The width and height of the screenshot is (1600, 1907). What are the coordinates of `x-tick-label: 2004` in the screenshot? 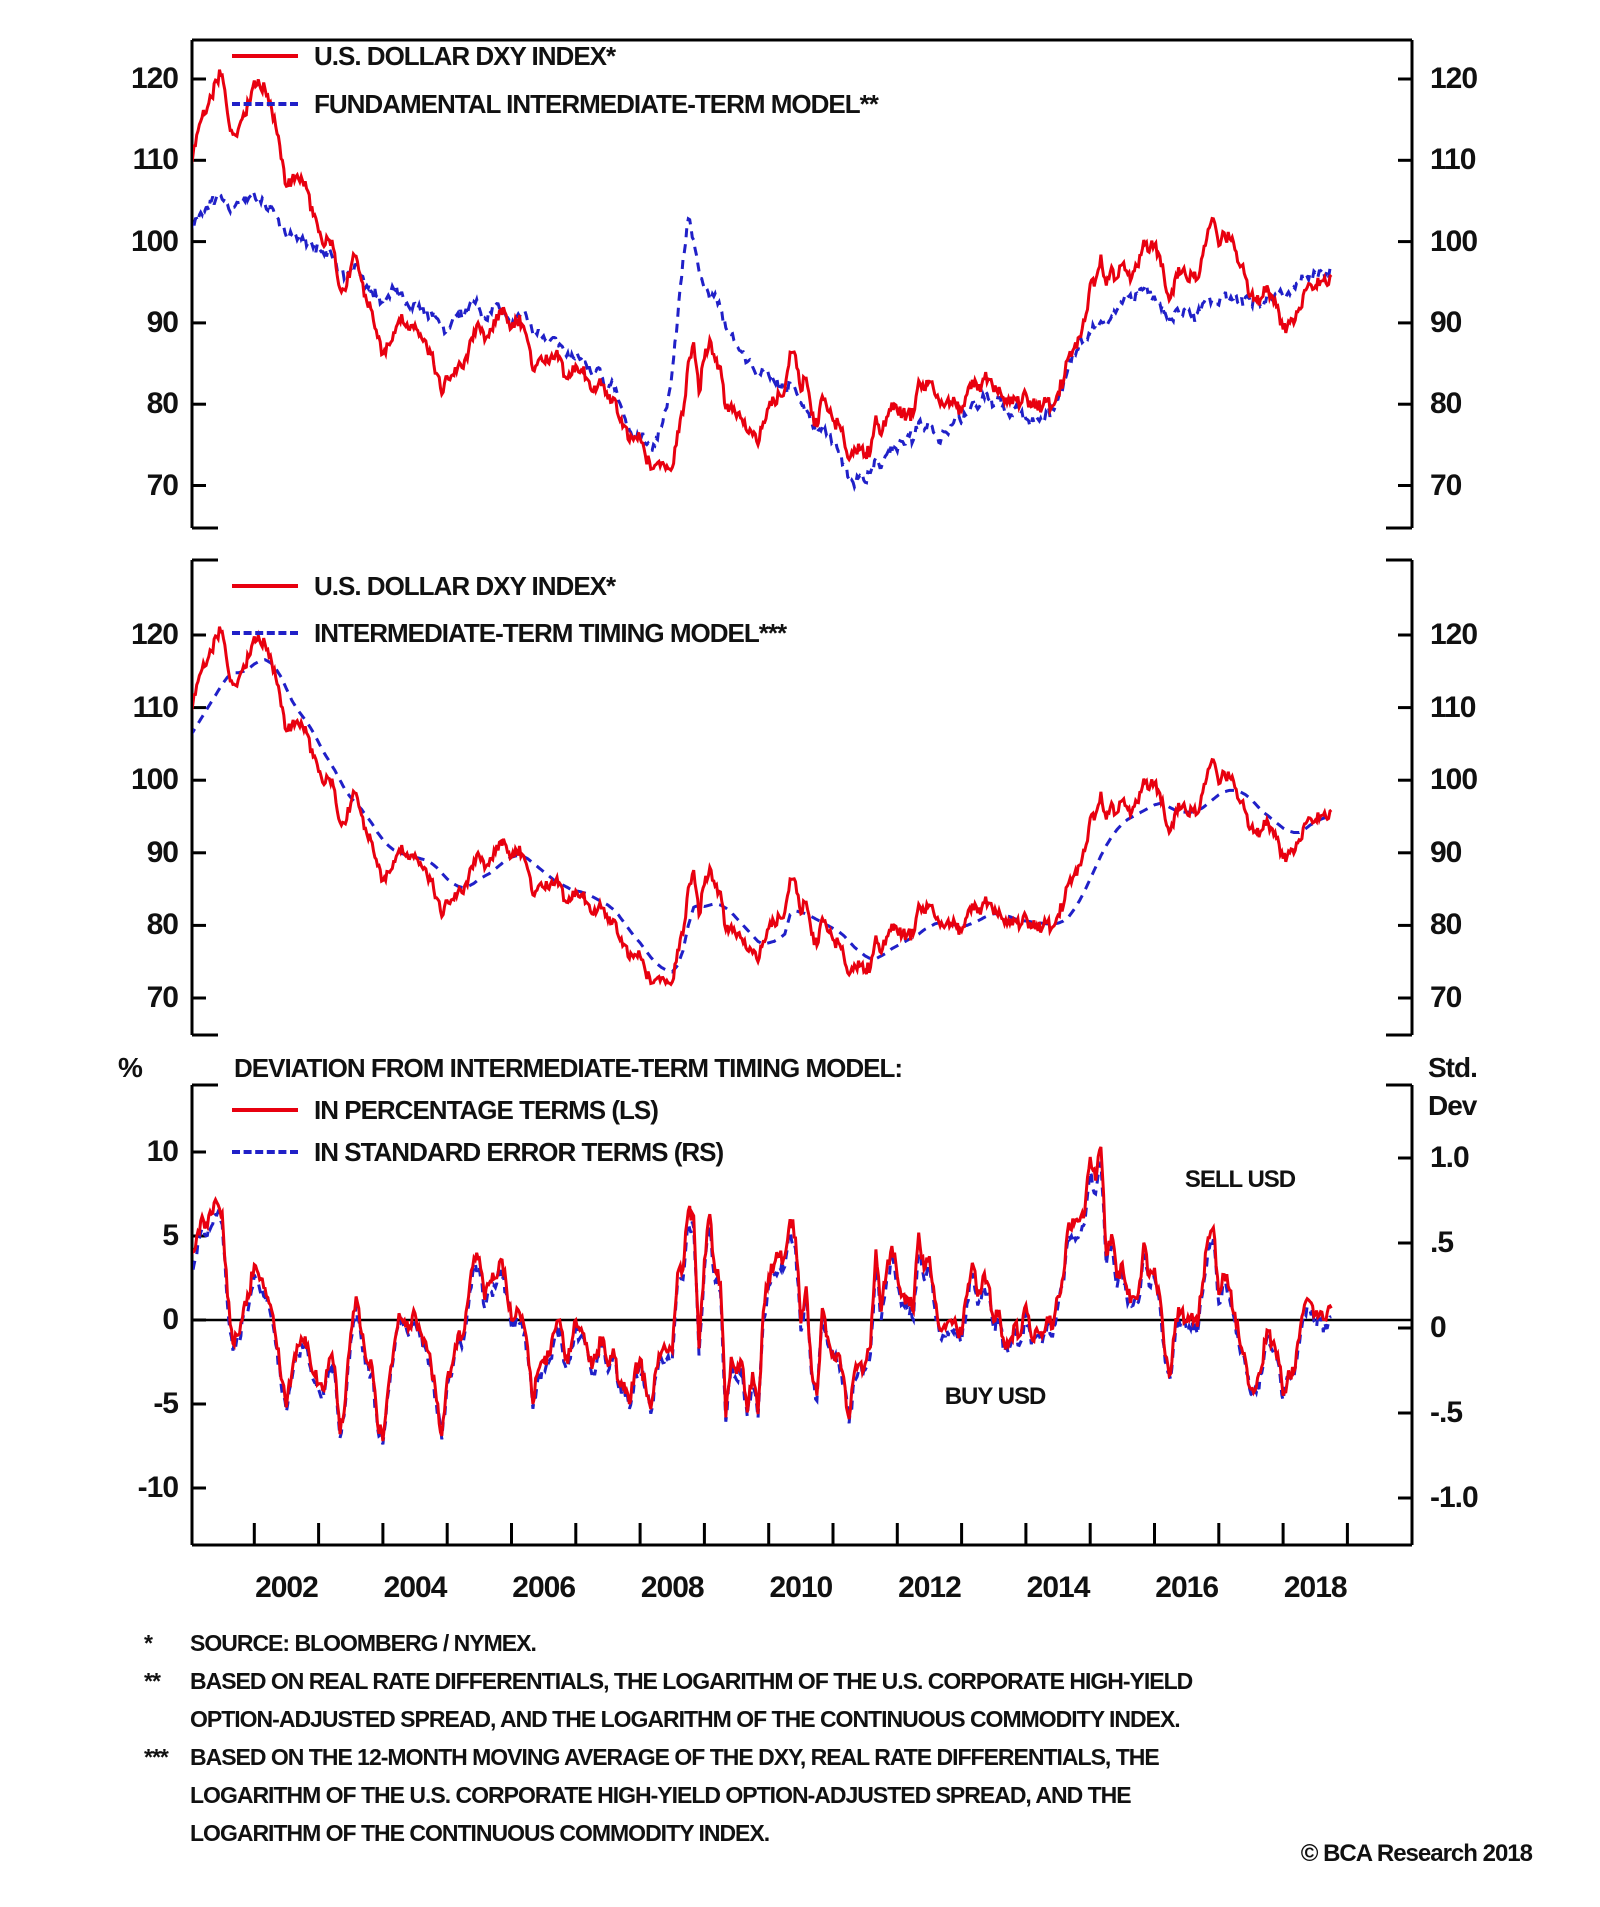 It's located at (415, 1587).